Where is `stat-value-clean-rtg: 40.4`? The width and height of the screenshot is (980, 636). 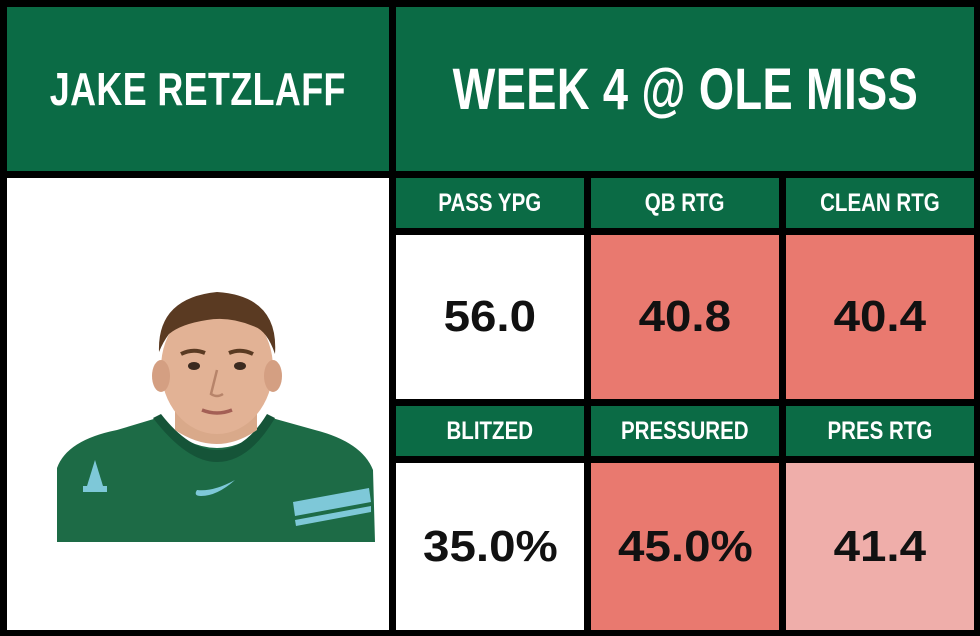 stat-value-clean-rtg: 40.4 is located at coordinates (880, 317).